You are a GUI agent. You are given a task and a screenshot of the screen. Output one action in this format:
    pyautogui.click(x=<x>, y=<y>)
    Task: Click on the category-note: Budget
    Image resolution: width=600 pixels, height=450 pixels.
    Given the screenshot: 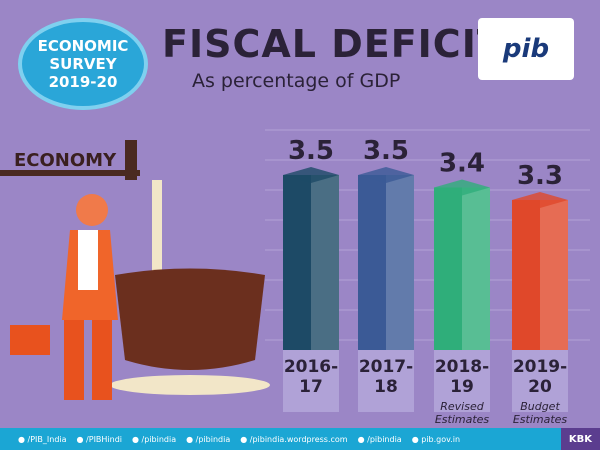 What is the action you would take?
    pyautogui.click(x=540, y=406)
    